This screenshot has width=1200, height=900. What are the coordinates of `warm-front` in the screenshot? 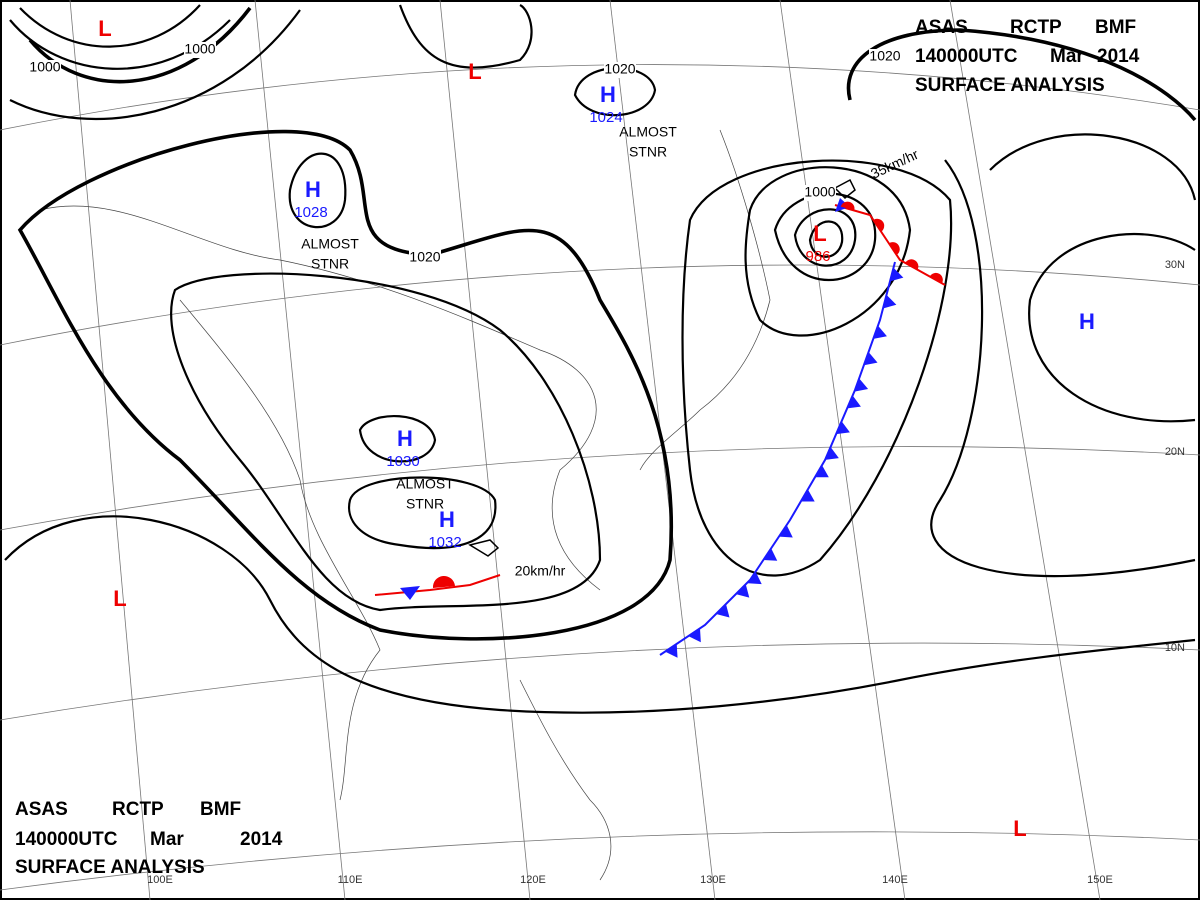 It's located at (890, 245).